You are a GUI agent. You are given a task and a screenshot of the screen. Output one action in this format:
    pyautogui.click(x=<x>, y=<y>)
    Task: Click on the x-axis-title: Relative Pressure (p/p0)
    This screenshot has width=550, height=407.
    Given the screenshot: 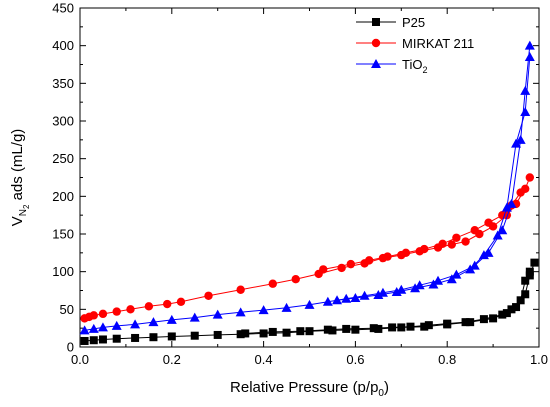 What is the action you would take?
    pyautogui.click(x=309, y=389)
    